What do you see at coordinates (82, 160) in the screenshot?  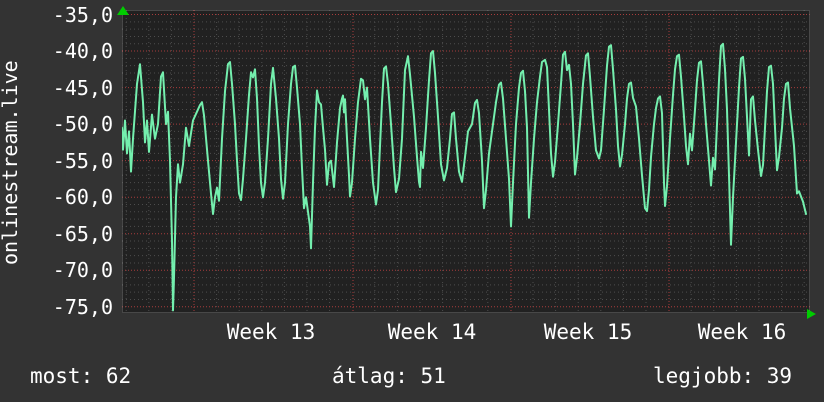 I see `y-tick-label: -55,0` at bounding box center [82, 160].